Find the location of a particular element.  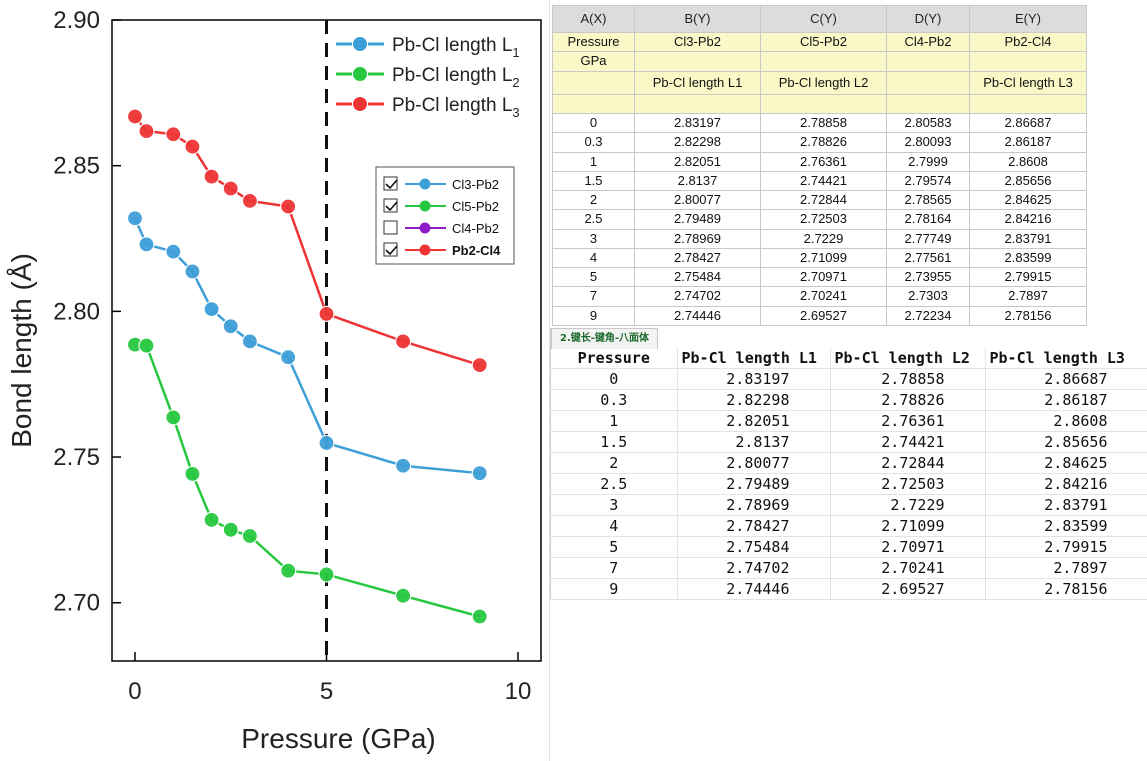

worksheet-column-header: C(Y) is located at coordinates (823, 19).